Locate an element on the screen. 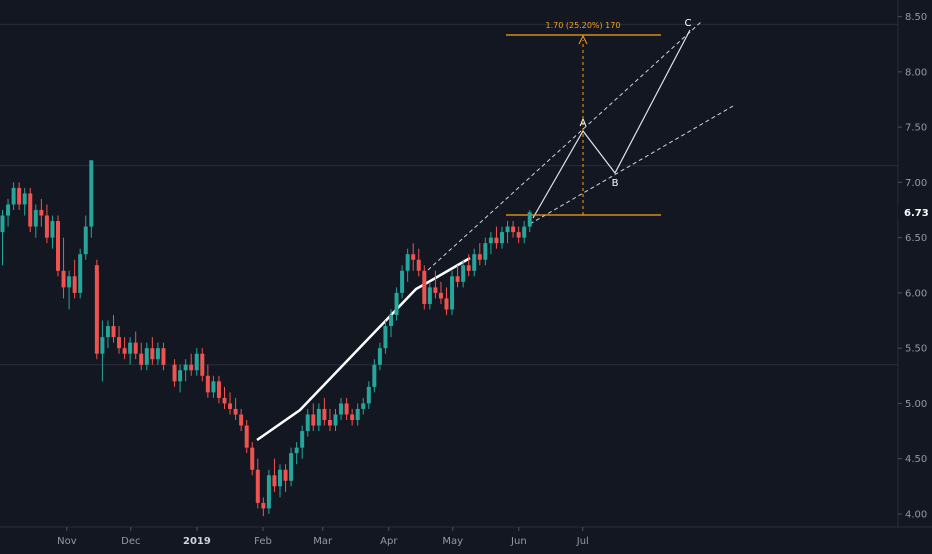 This screenshot has height=554, width=932. y-tick-label: 8.00 is located at coordinates (916, 72).